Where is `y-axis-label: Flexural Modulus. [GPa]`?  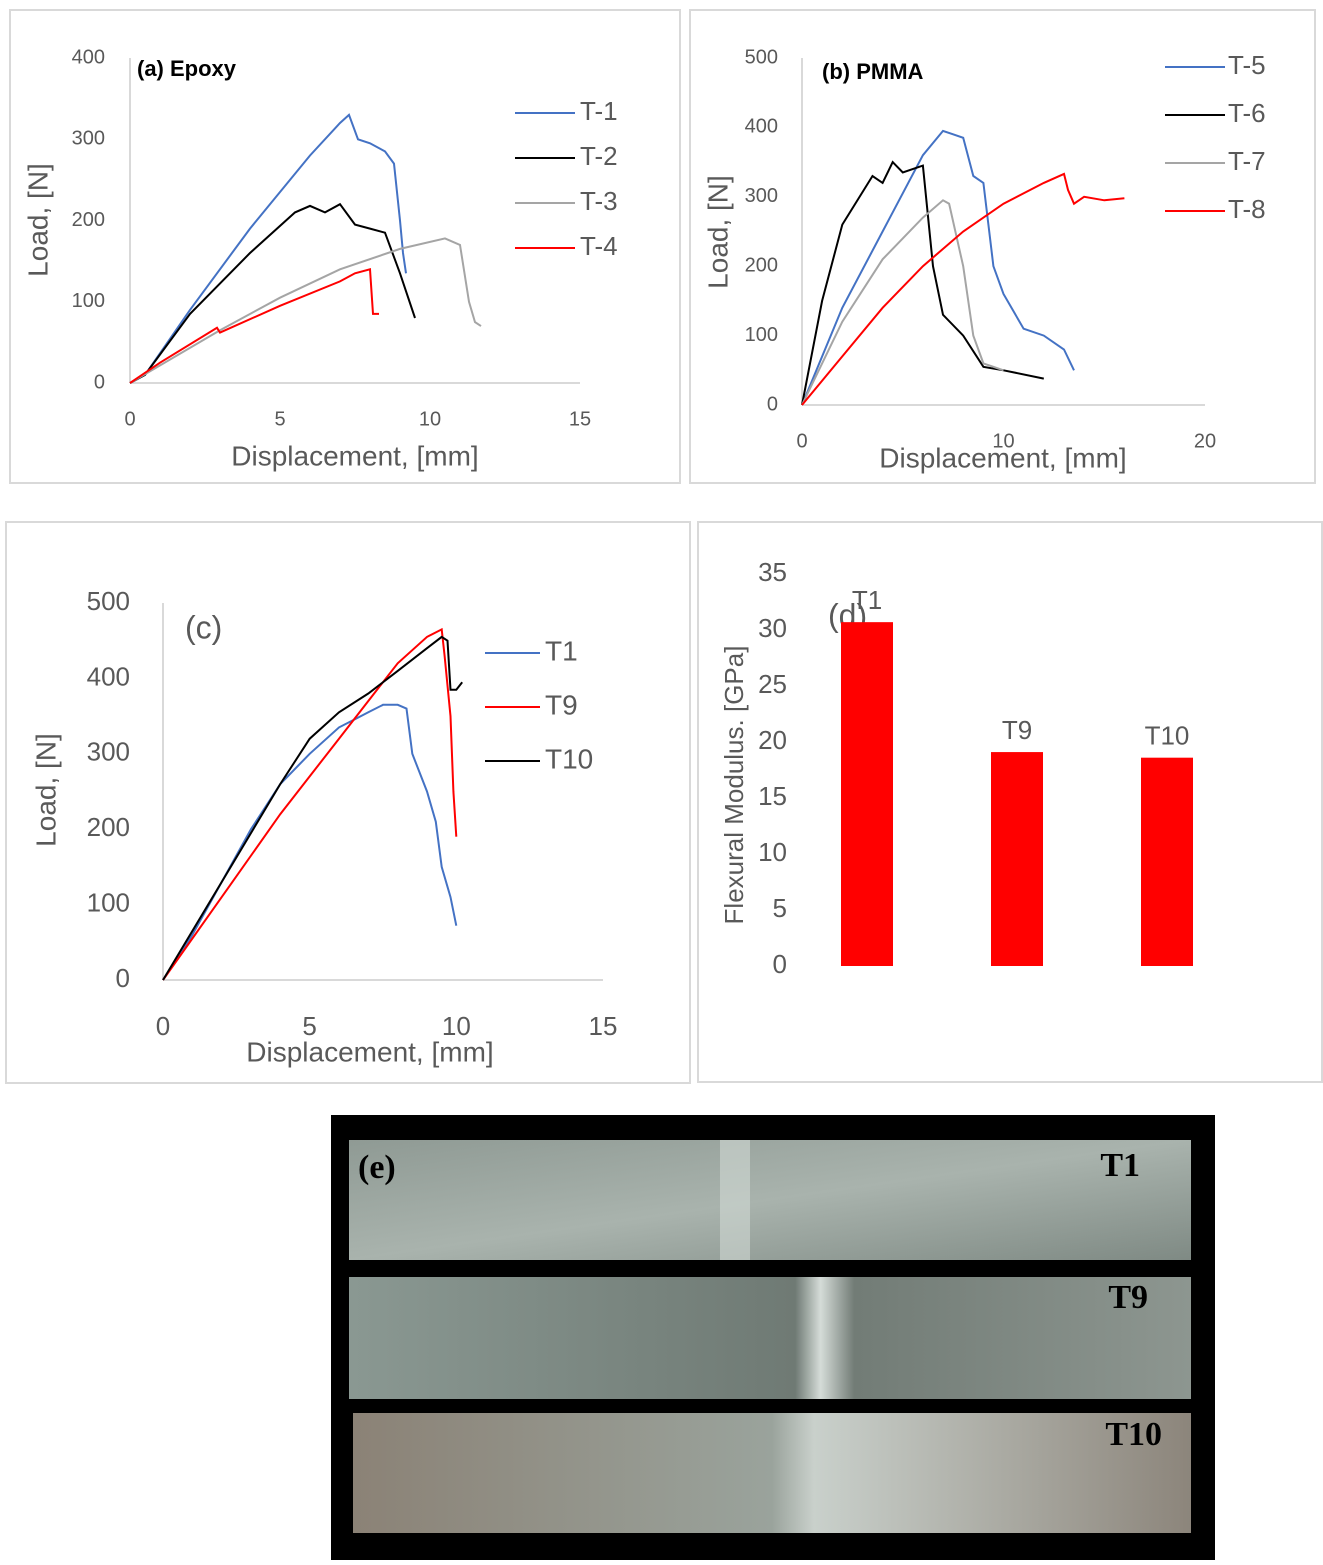
y-axis-label: Flexural Modulus. [GPa] is located at coordinates (734, 785).